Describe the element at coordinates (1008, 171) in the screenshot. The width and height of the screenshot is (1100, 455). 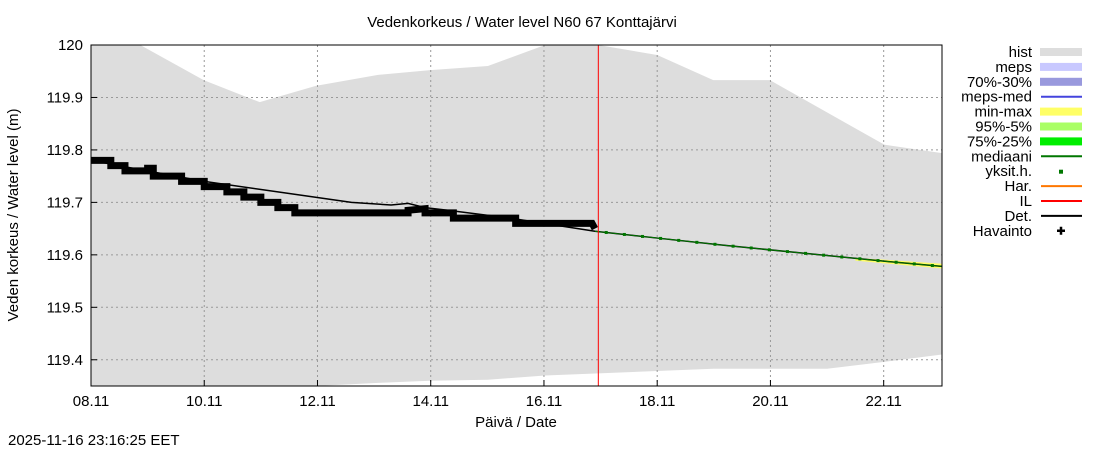
I see `legend-label: yksit.h.` at that location.